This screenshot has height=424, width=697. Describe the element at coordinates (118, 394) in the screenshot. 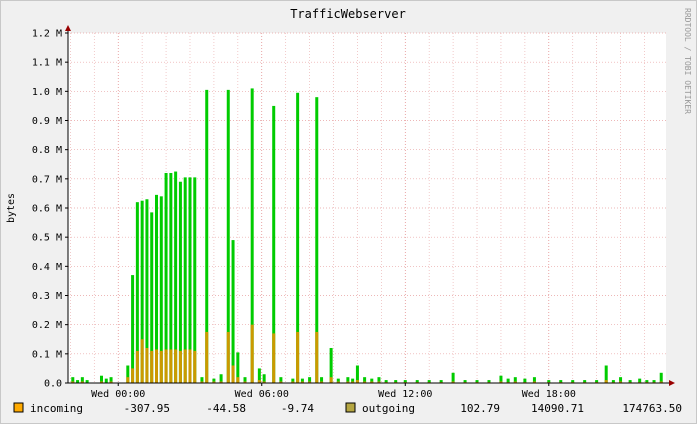

I see `x-tick-label: Wed 00:00` at that location.